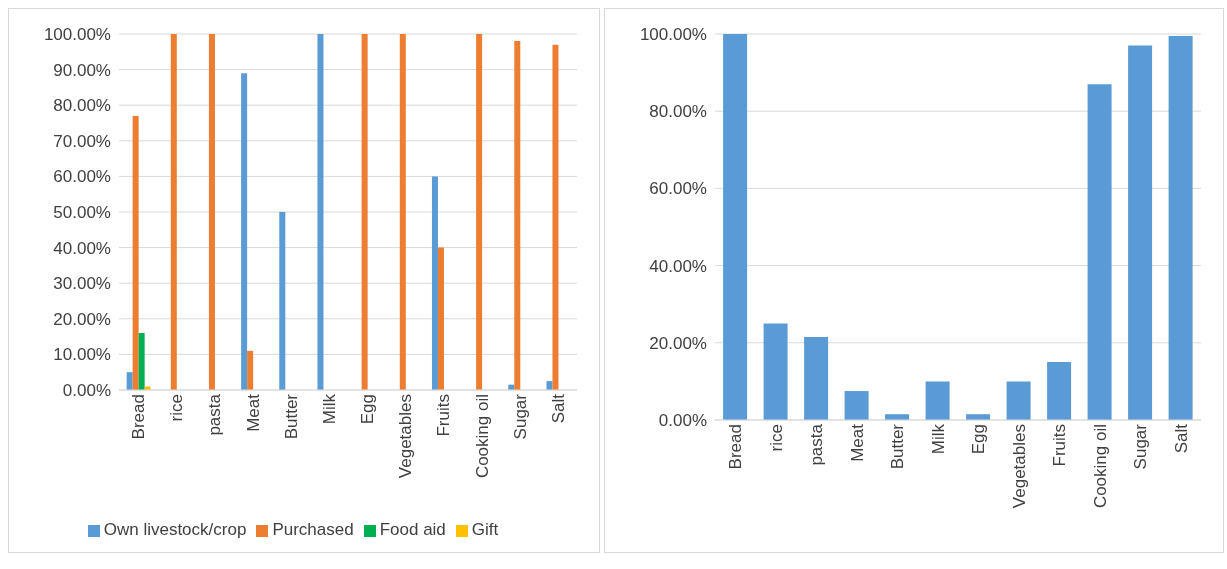 The width and height of the screenshot is (1227, 569). What do you see at coordinates (313, 529) in the screenshot?
I see `legend-label: Purchased` at bounding box center [313, 529].